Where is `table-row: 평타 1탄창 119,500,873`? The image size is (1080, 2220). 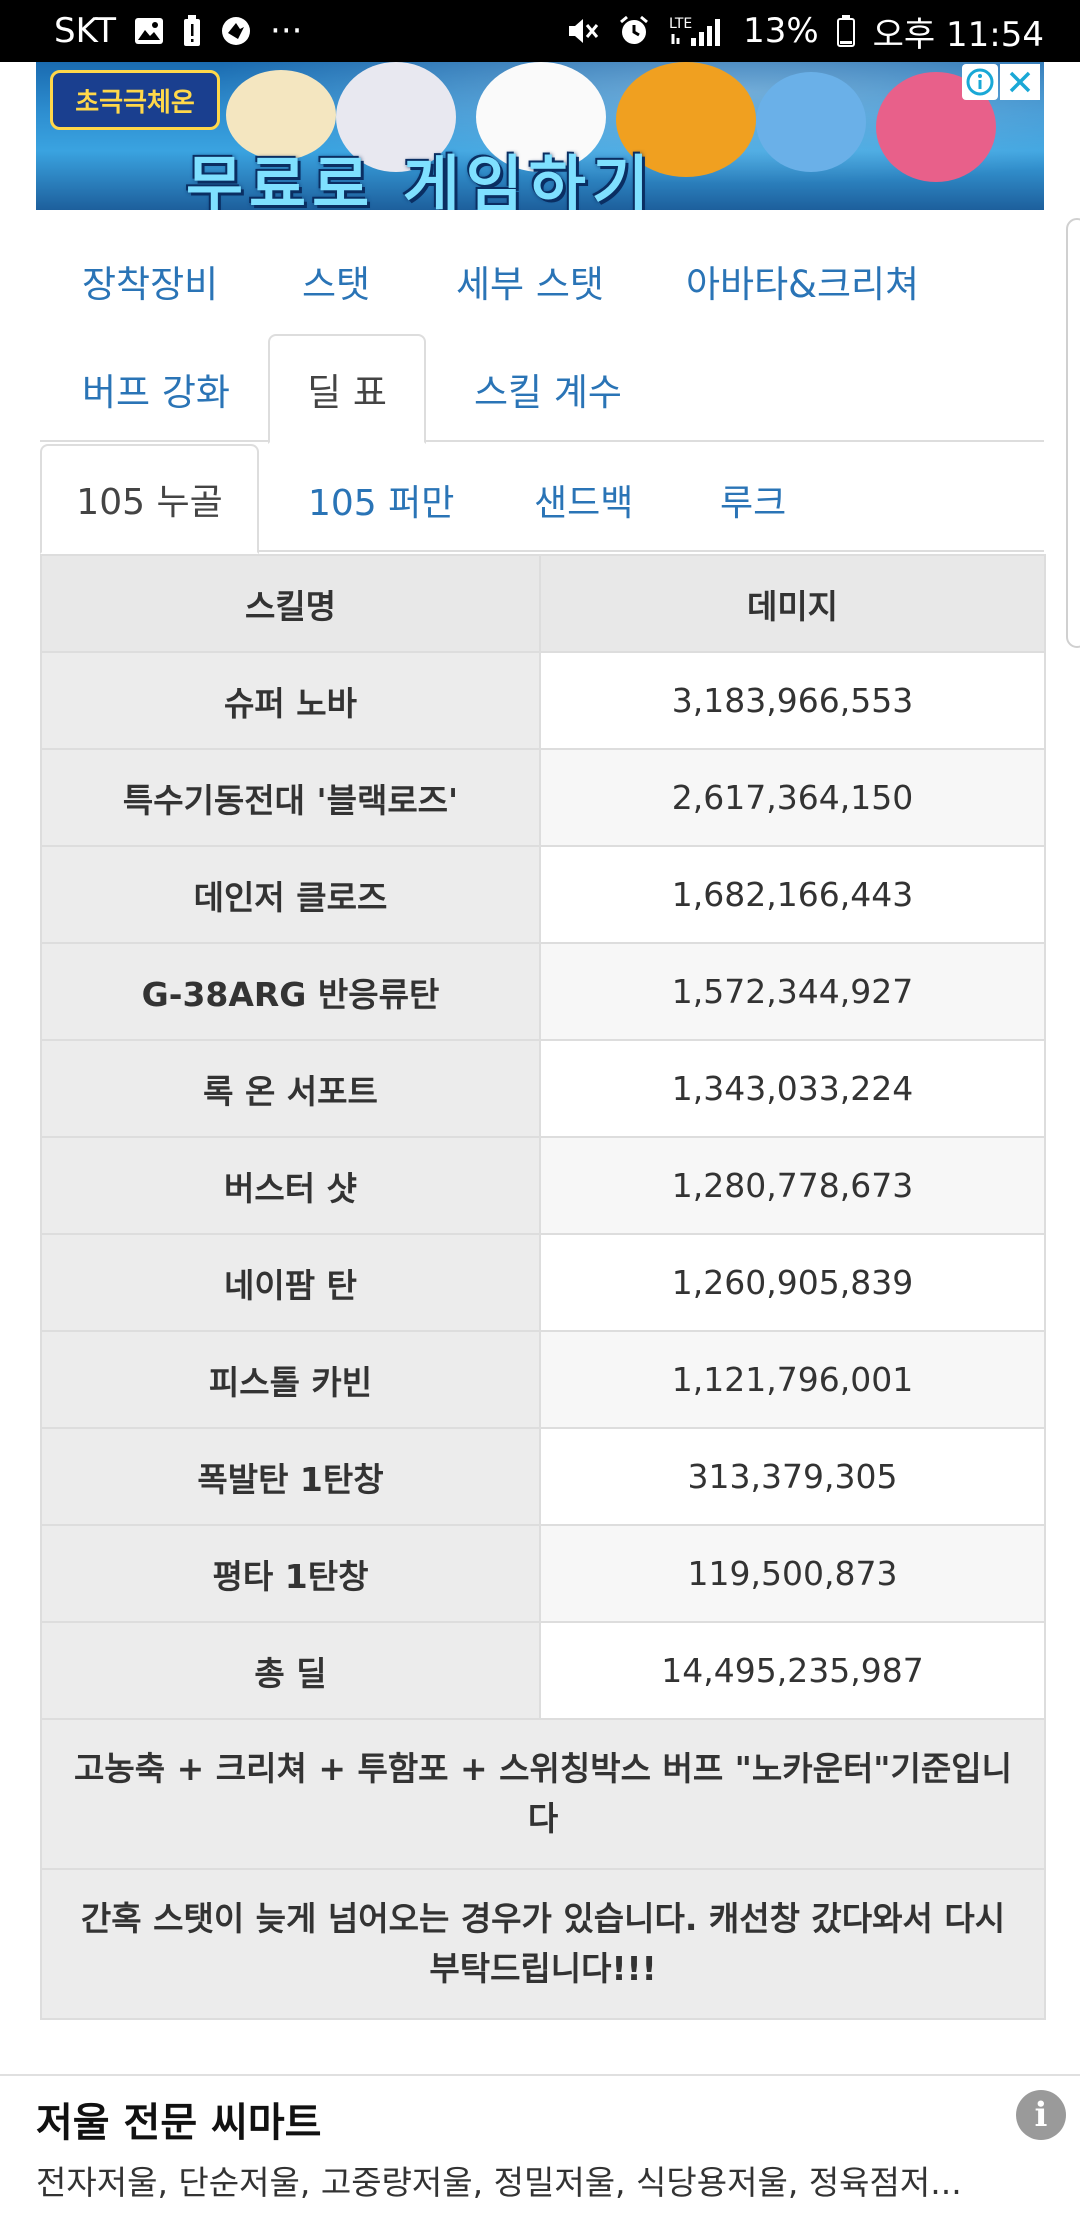
table-row: 평타 1탄창 119,500,873 is located at coordinates (543, 1573).